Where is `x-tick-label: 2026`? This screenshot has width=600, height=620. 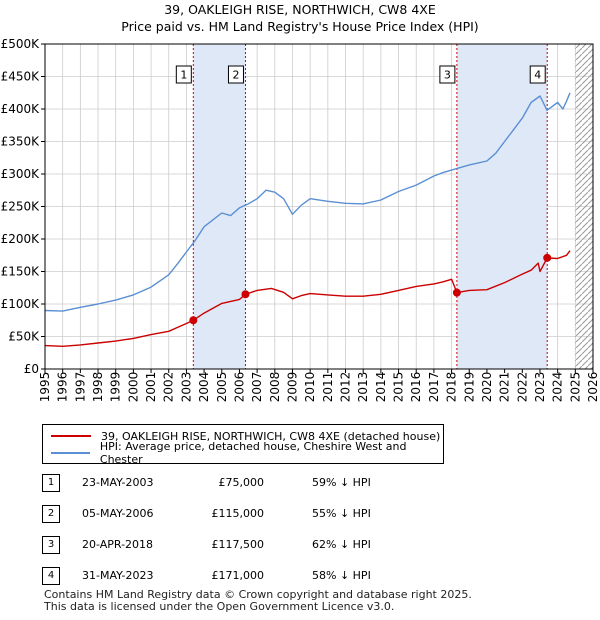 x-tick-label: 2026 is located at coordinates (593, 387).